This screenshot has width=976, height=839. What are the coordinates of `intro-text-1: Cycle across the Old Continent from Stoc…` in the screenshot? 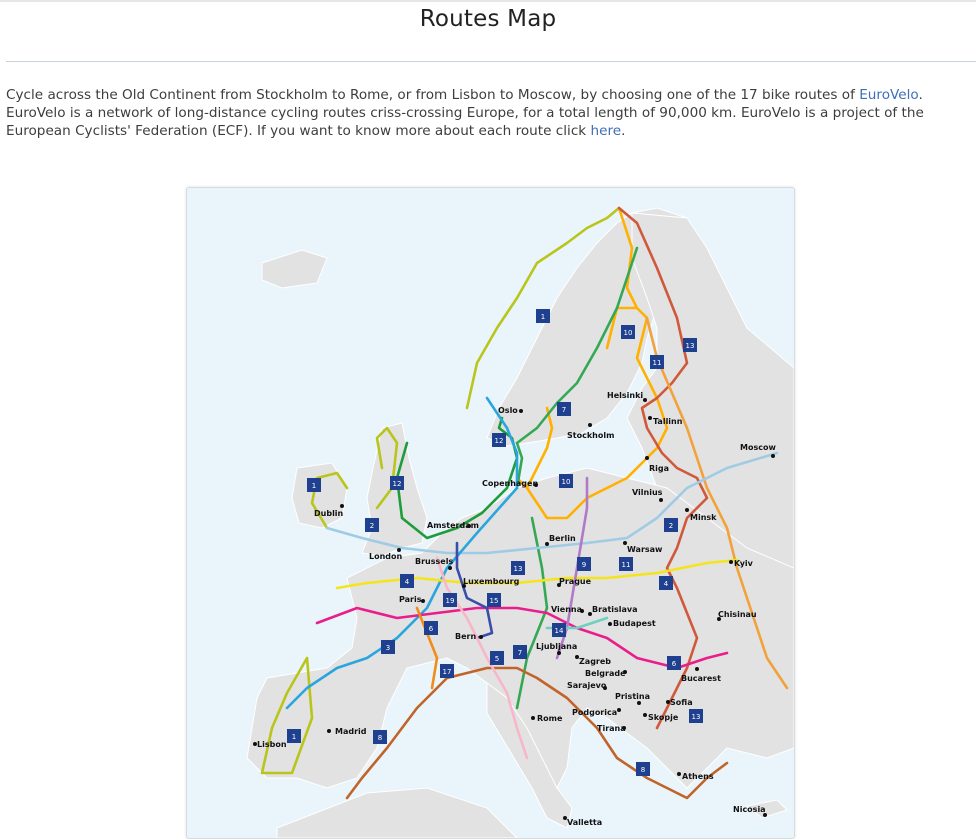 It's located at (433, 95).